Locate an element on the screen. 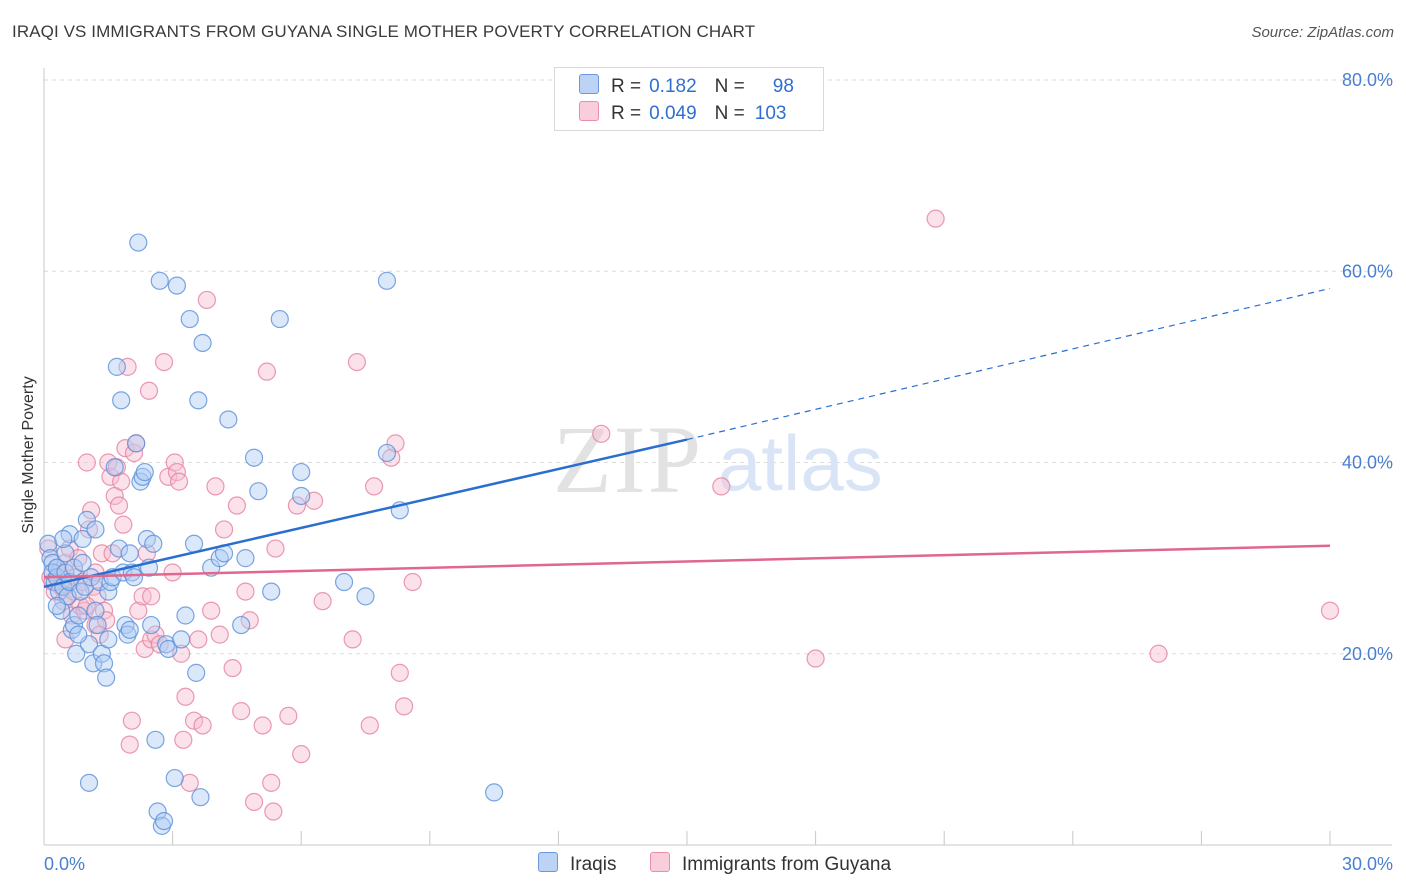  y-tick-label: 20.0% is located at coordinates (1367, 654).